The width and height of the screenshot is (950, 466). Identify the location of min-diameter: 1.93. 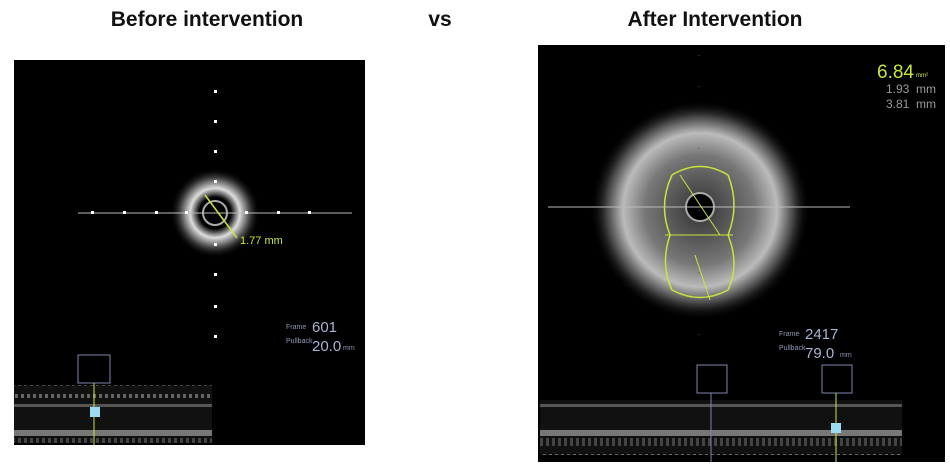
(898, 89).